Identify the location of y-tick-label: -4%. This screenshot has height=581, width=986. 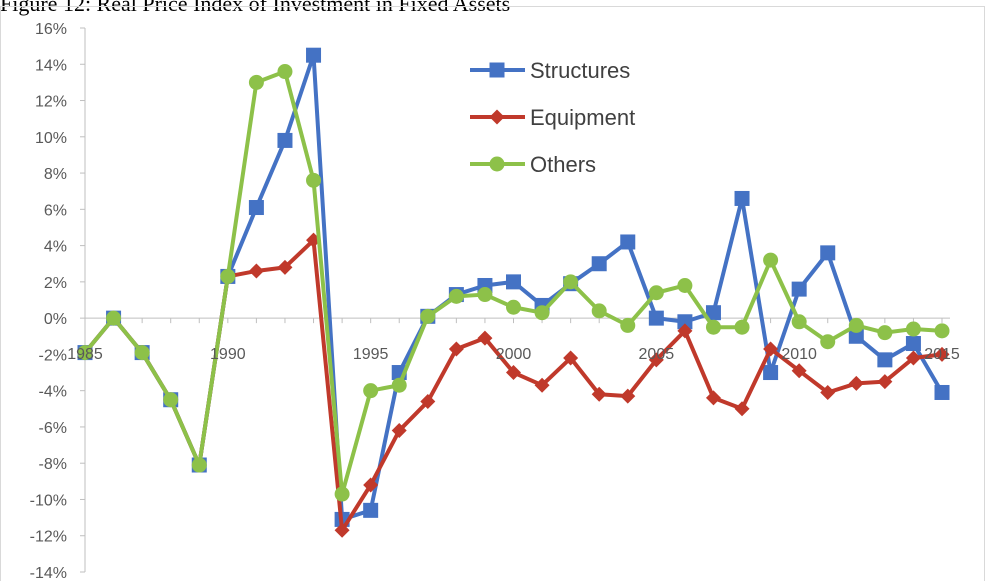
(53, 392).